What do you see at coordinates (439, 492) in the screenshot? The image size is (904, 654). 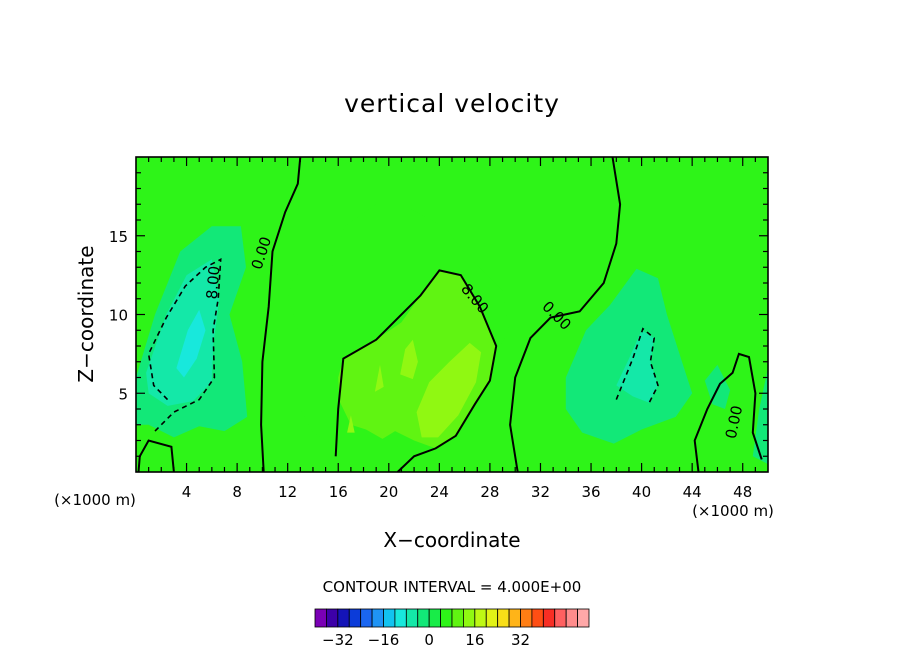 I see `x-tick-label: 24` at bounding box center [439, 492].